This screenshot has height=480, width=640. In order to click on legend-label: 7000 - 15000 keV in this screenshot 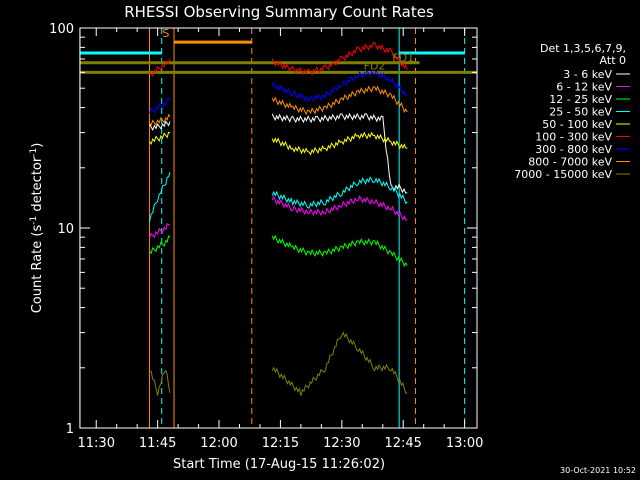, I will do `click(563, 174)`.